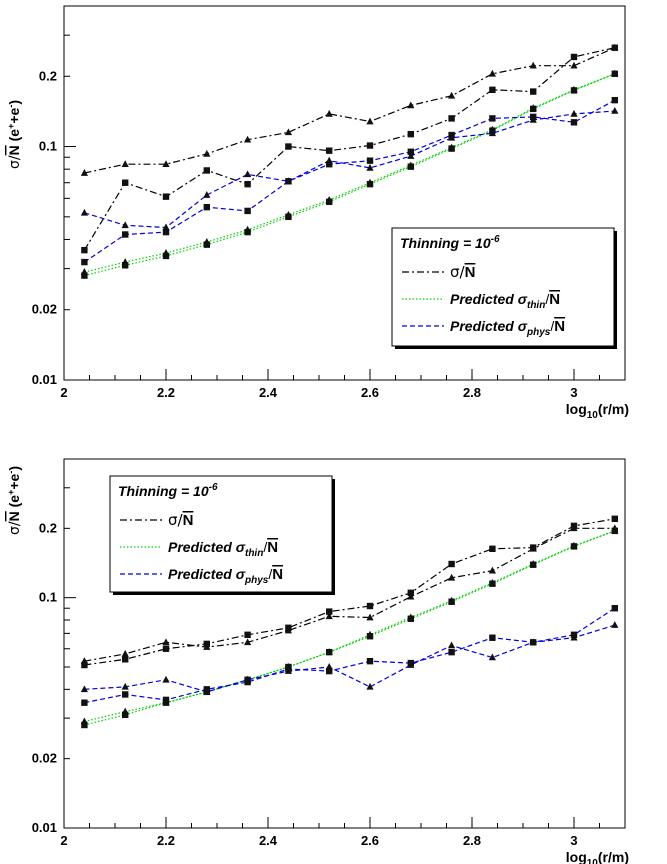  Describe the element at coordinates (180, 520) in the screenshot. I see `legend-entry-sigma: σ/N` at that location.